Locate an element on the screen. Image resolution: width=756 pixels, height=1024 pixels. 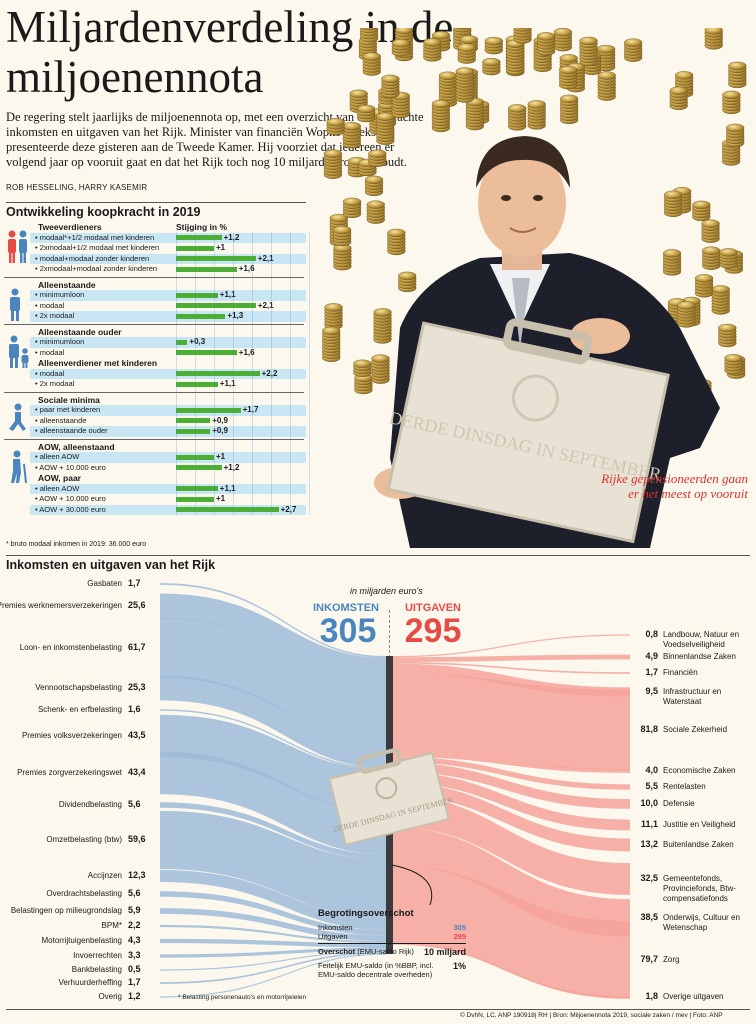
expense-label: Infrastructuur en Waterstaat is located at coordinates (692, 696).